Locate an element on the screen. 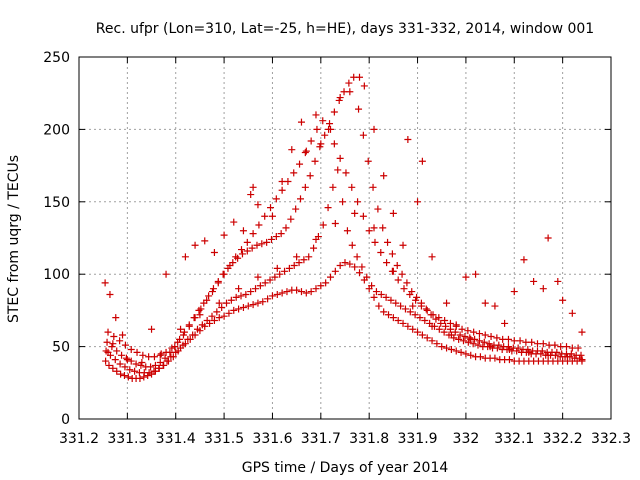 This screenshot has width=640, height=480. x-tick-label: 332.1 is located at coordinates (514, 439).